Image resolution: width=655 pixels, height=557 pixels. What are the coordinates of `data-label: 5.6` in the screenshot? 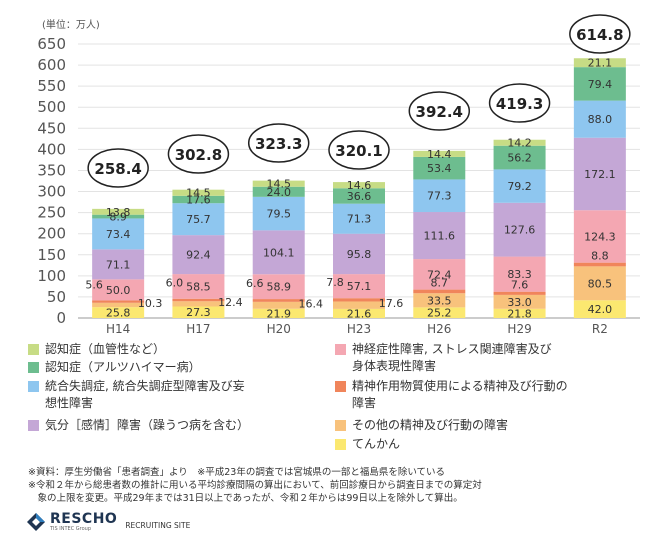 It's located at (94, 284).